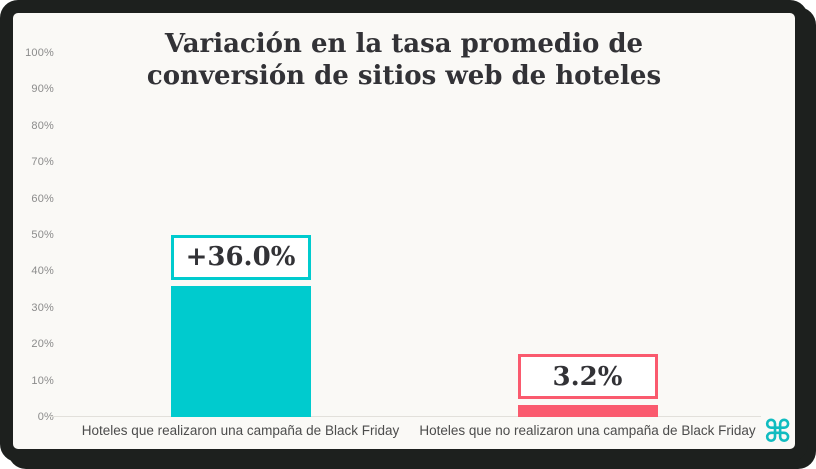  I want to click on value-label: +36.0%, so click(240, 257).